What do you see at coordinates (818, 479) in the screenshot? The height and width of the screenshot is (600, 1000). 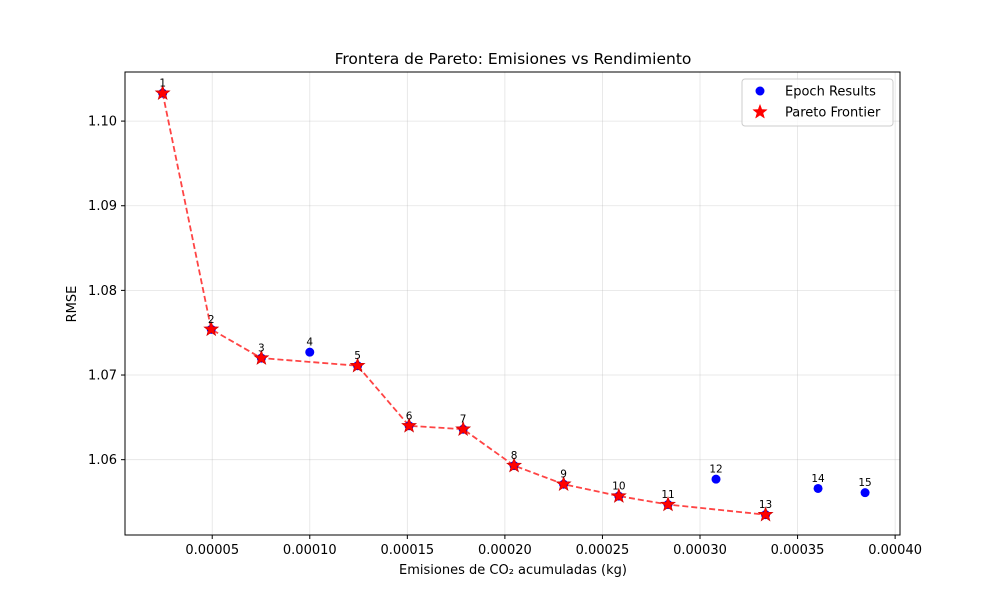 I see `point-label-14: 14` at bounding box center [818, 479].